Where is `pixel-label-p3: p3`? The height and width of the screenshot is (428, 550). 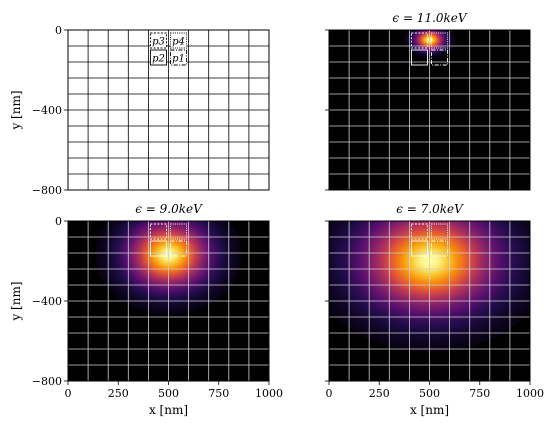 pixel-label-p3: p3 is located at coordinates (158, 42).